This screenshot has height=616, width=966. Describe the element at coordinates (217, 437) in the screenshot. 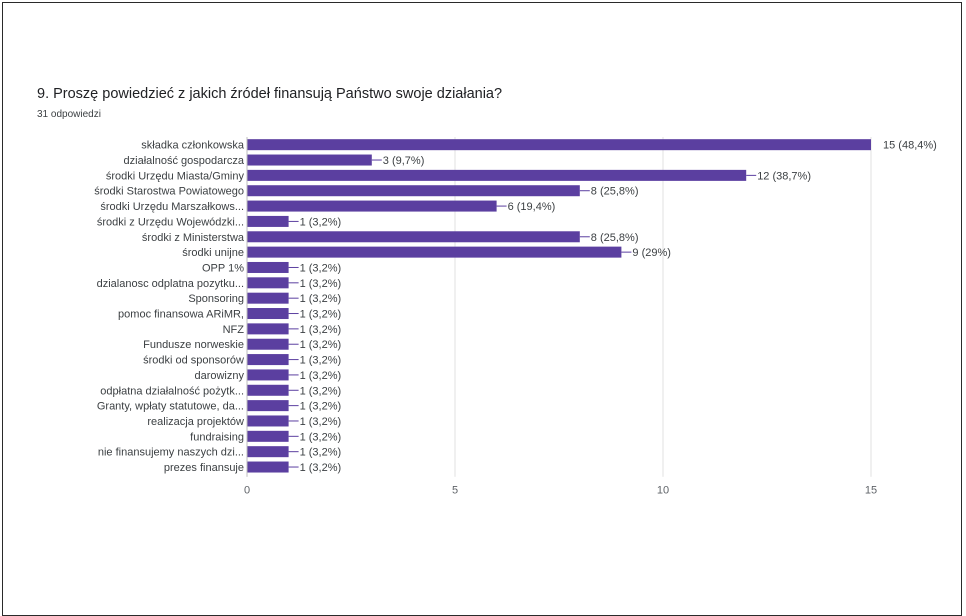

I see `category-label: fundraising` at that location.